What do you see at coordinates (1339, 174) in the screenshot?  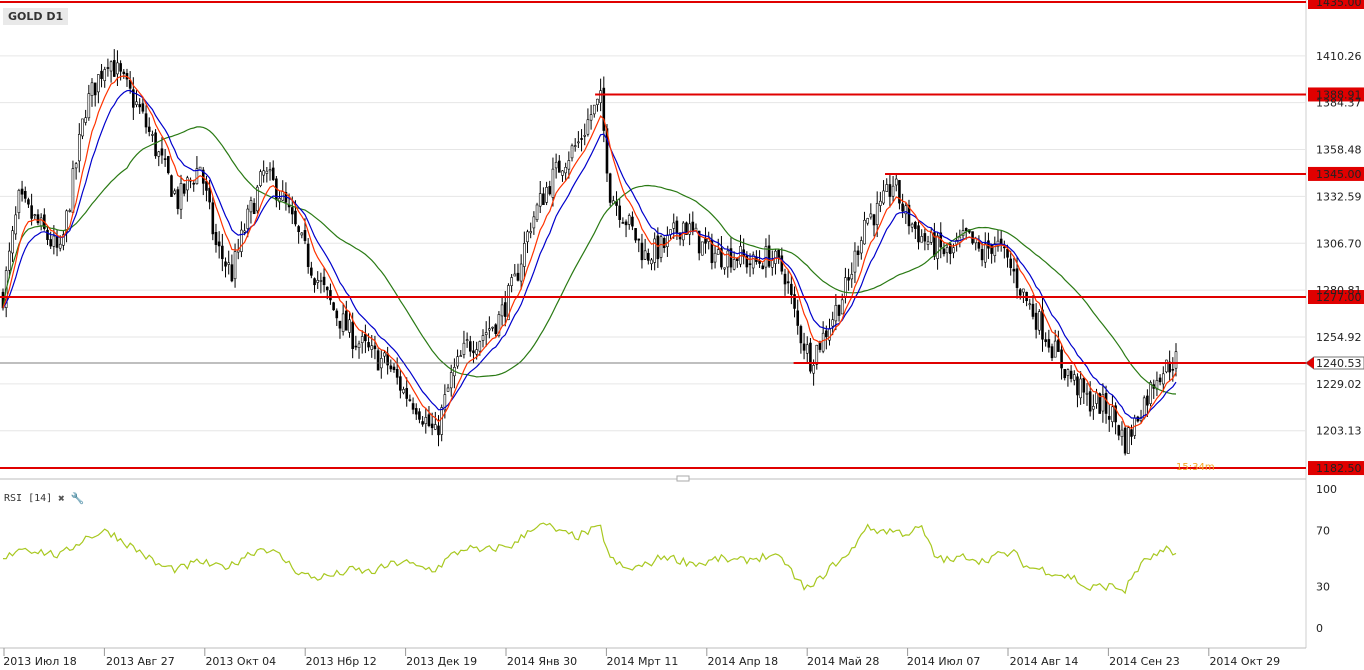 I see `level-label: 1345.00` at bounding box center [1339, 174].